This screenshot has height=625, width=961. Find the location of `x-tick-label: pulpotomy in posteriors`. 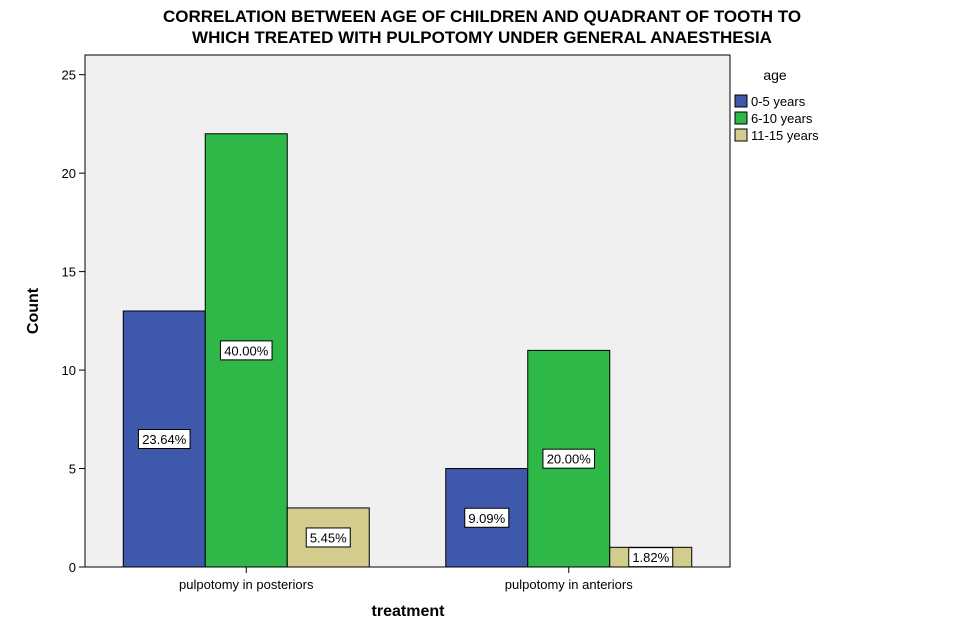

x-tick-label: pulpotomy in posteriors is located at coordinates (246, 584).